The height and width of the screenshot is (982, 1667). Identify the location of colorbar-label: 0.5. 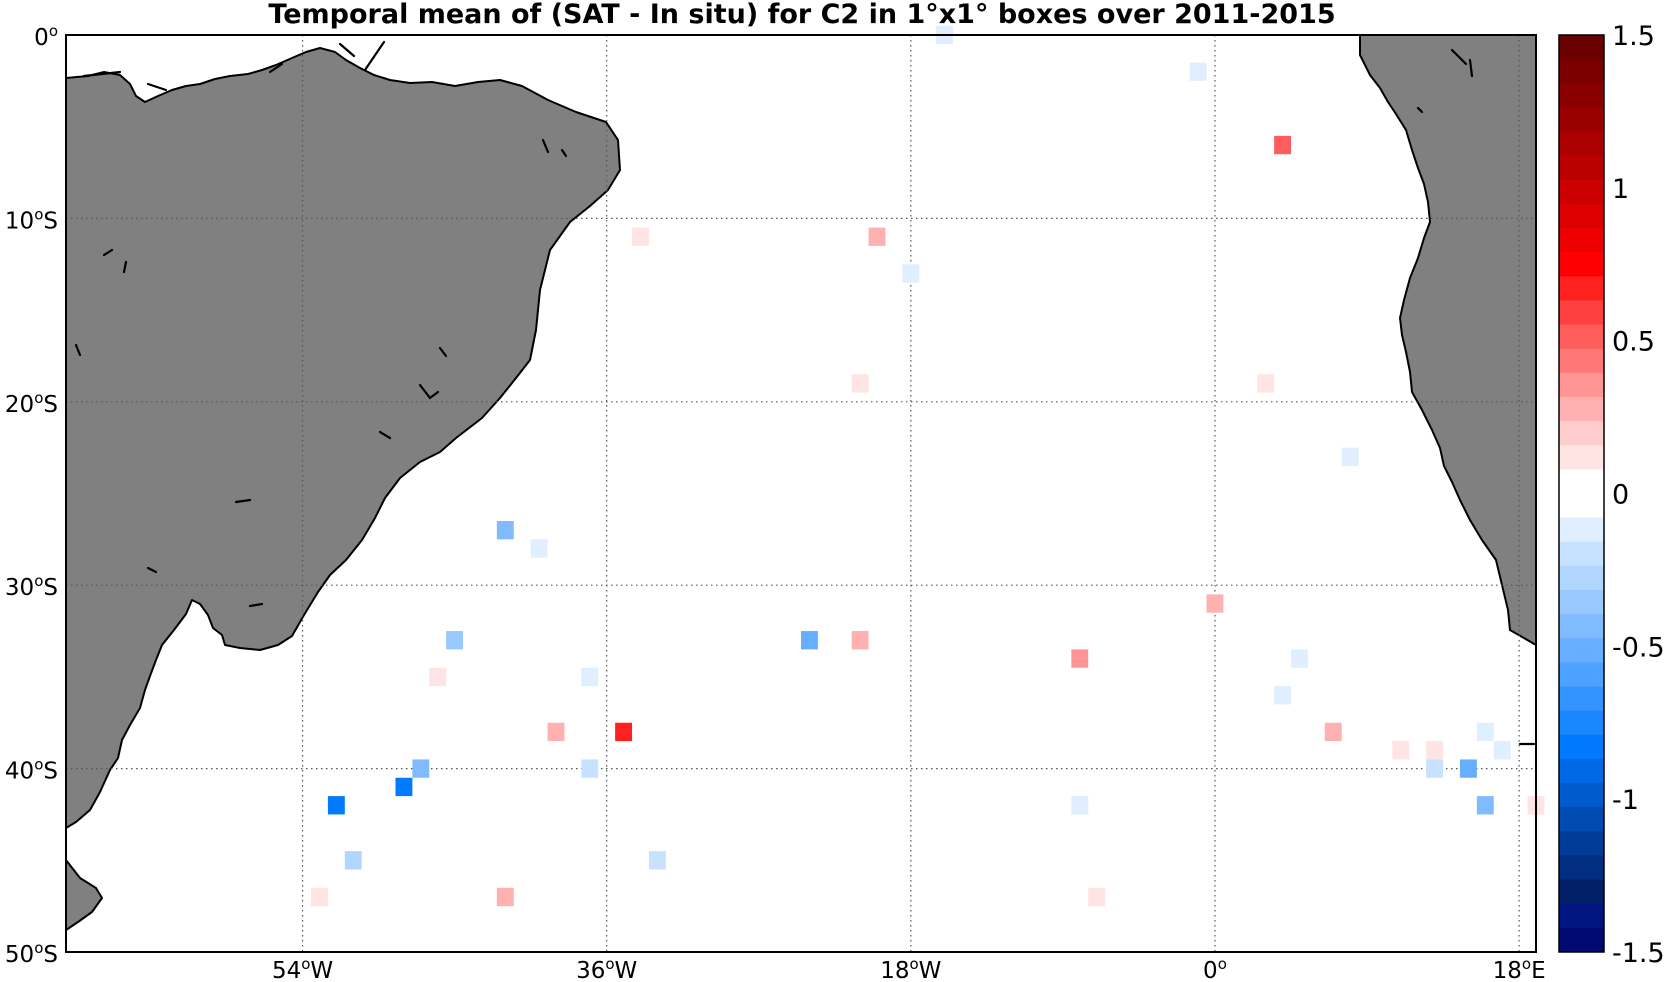
(1633, 342).